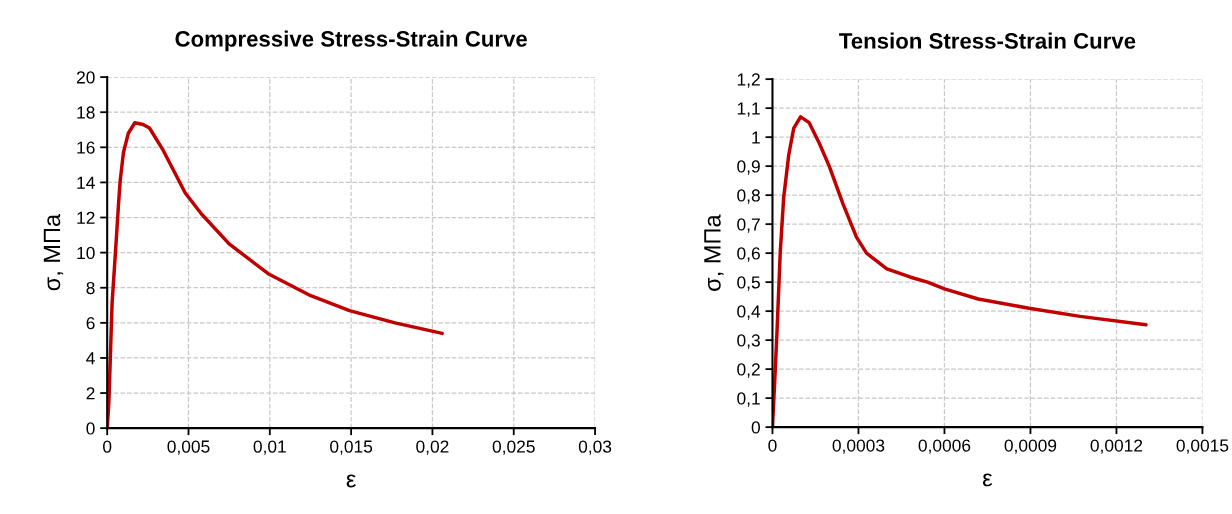  I want to click on y-tick-label: 0,4, so click(749, 312).